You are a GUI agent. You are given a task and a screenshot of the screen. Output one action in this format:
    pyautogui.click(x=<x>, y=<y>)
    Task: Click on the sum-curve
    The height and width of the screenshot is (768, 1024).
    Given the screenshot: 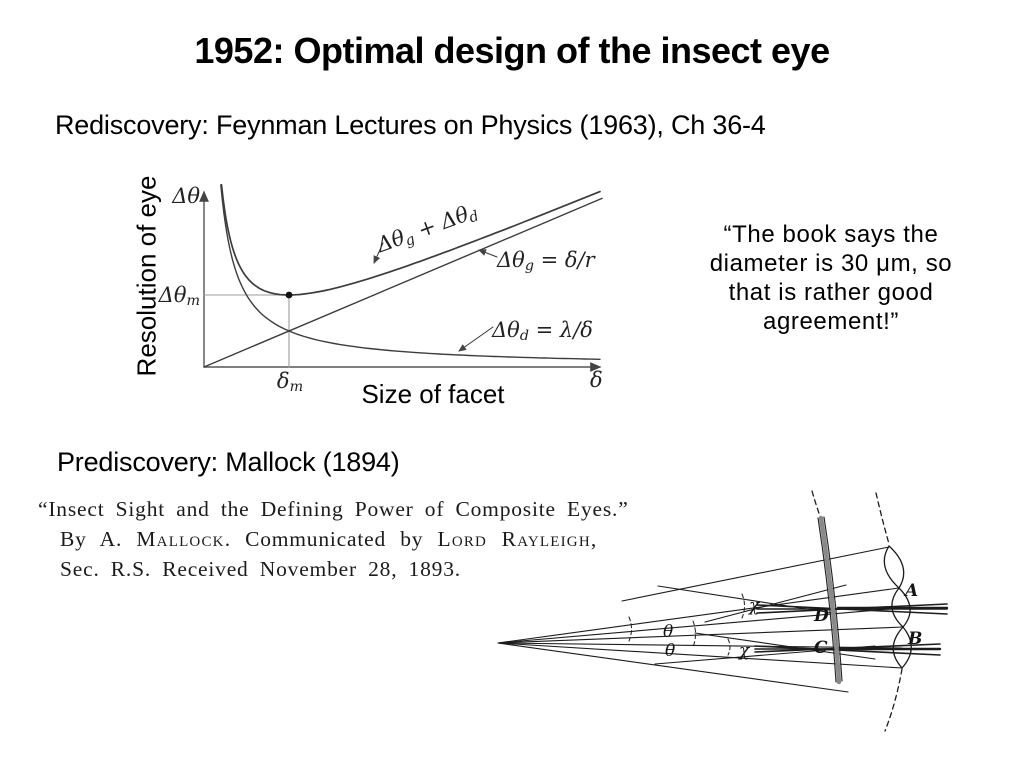 What is the action you would take?
    pyautogui.click(x=410, y=239)
    